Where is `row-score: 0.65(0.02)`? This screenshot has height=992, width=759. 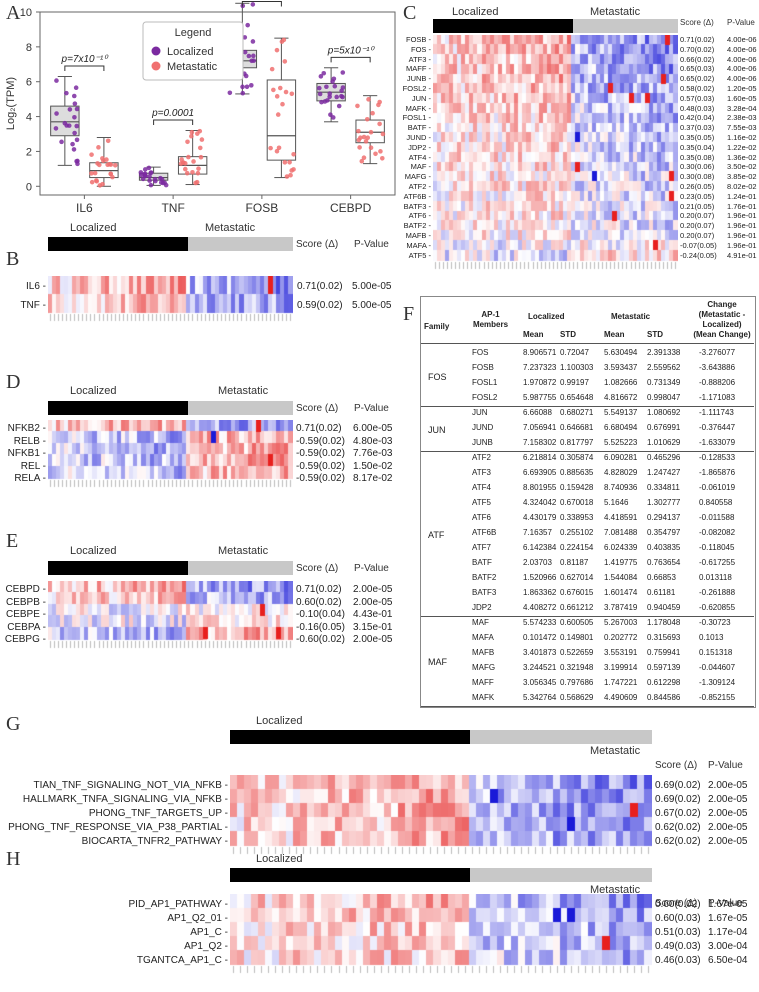
row-score: 0.65(0.02) is located at coordinates (697, 79).